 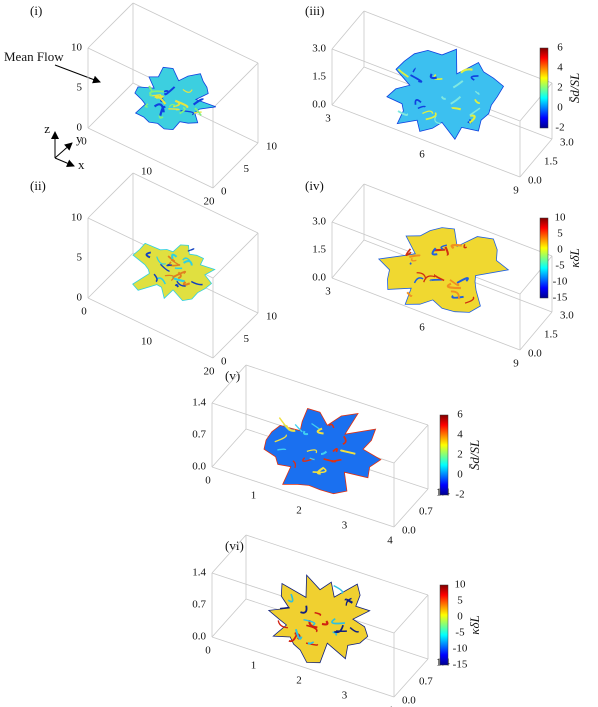 I want to click on panel: (i) 0 5 10 0 10 20 0 5 10, so click(x=154, y=105).